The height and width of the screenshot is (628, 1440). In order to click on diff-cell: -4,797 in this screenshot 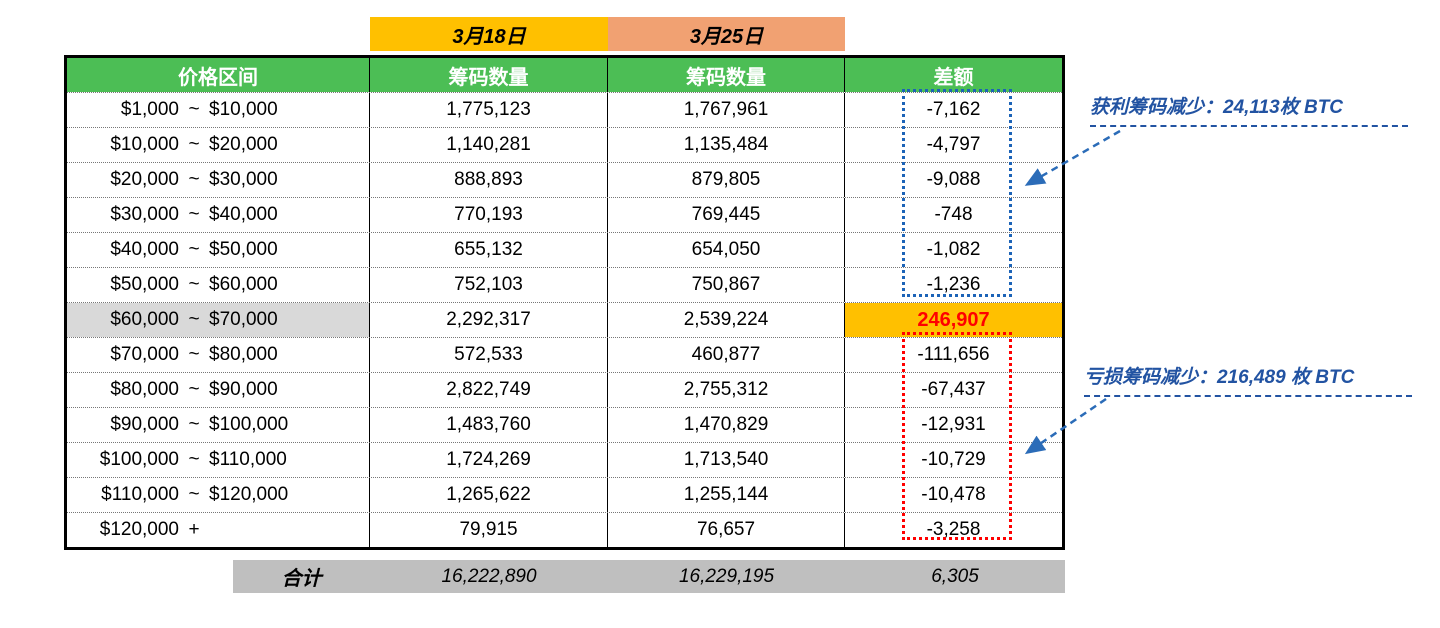, I will do `click(953, 144)`.